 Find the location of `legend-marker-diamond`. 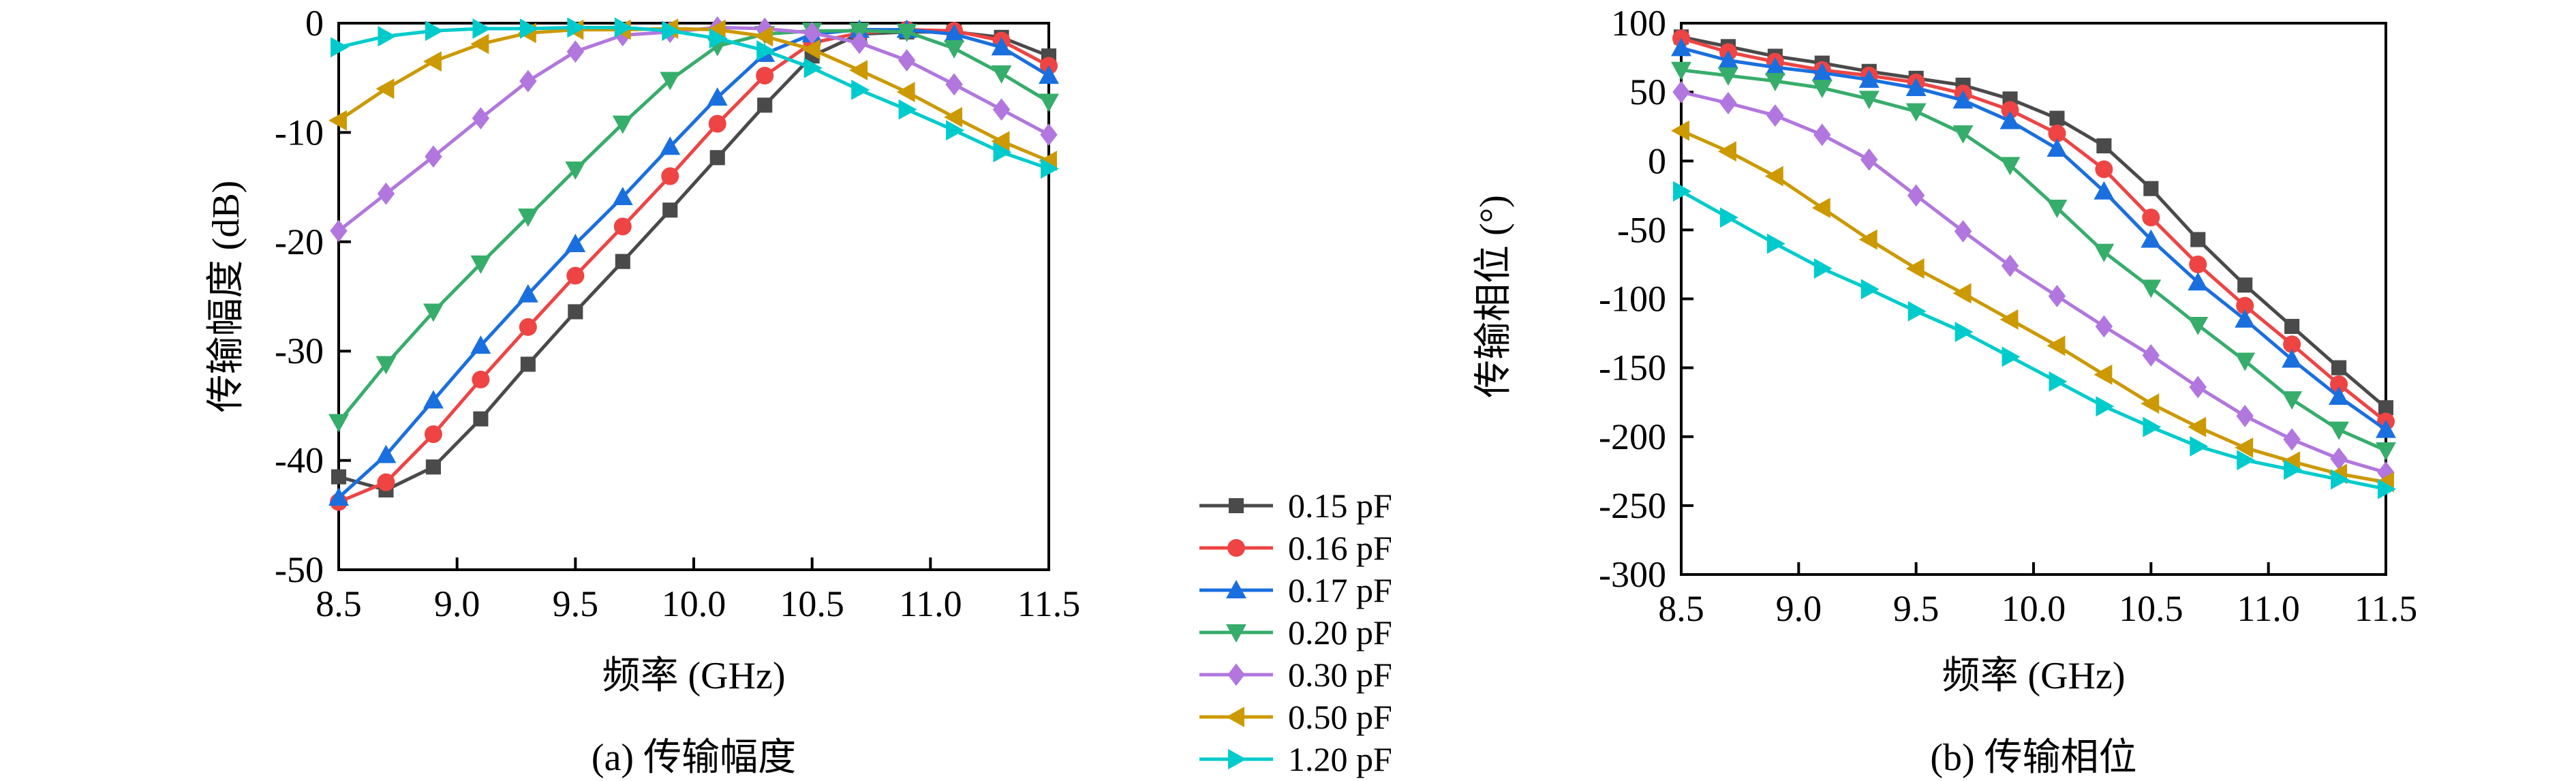

legend-marker-diamond is located at coordinates (1236, 675).